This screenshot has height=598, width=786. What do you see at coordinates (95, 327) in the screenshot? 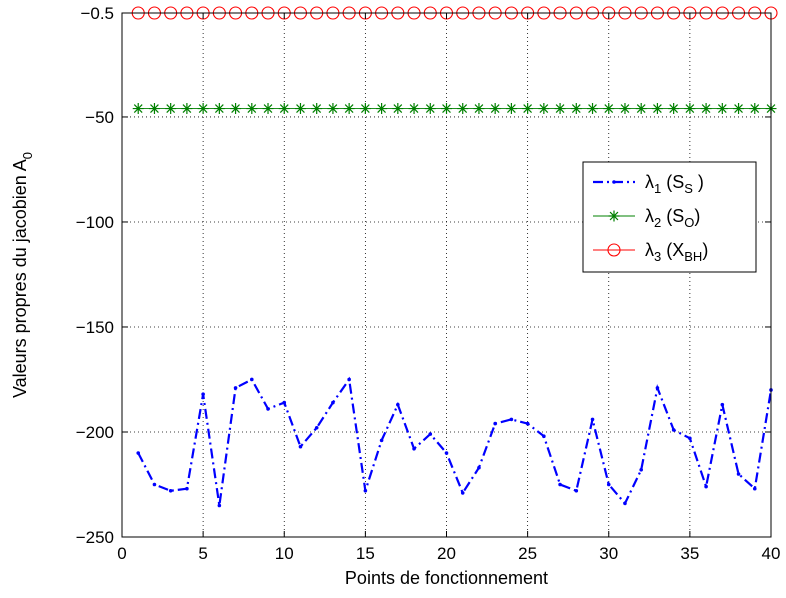
I see `y-tick-label: −150` at bounding box center [95, 327].